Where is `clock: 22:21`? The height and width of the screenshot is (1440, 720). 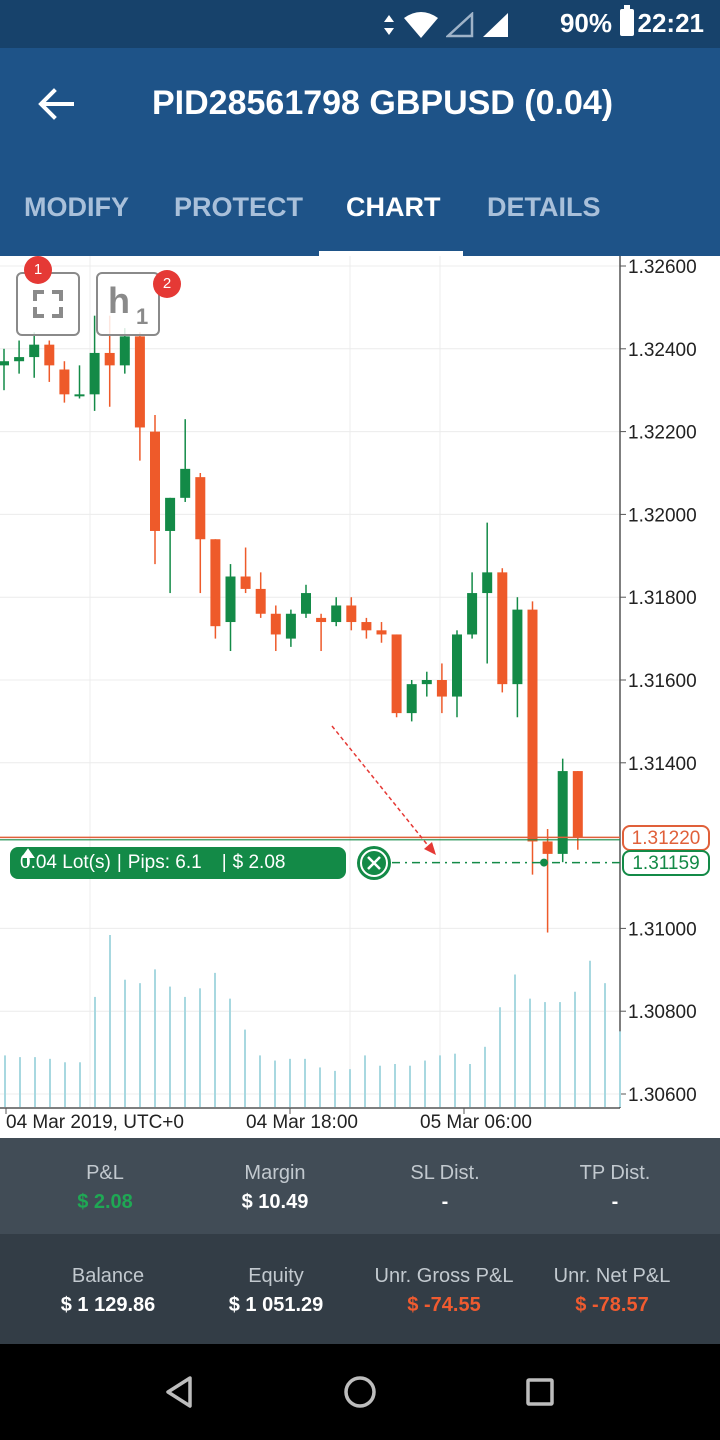
clock: 22:21 is located at coordinates (671, 23).